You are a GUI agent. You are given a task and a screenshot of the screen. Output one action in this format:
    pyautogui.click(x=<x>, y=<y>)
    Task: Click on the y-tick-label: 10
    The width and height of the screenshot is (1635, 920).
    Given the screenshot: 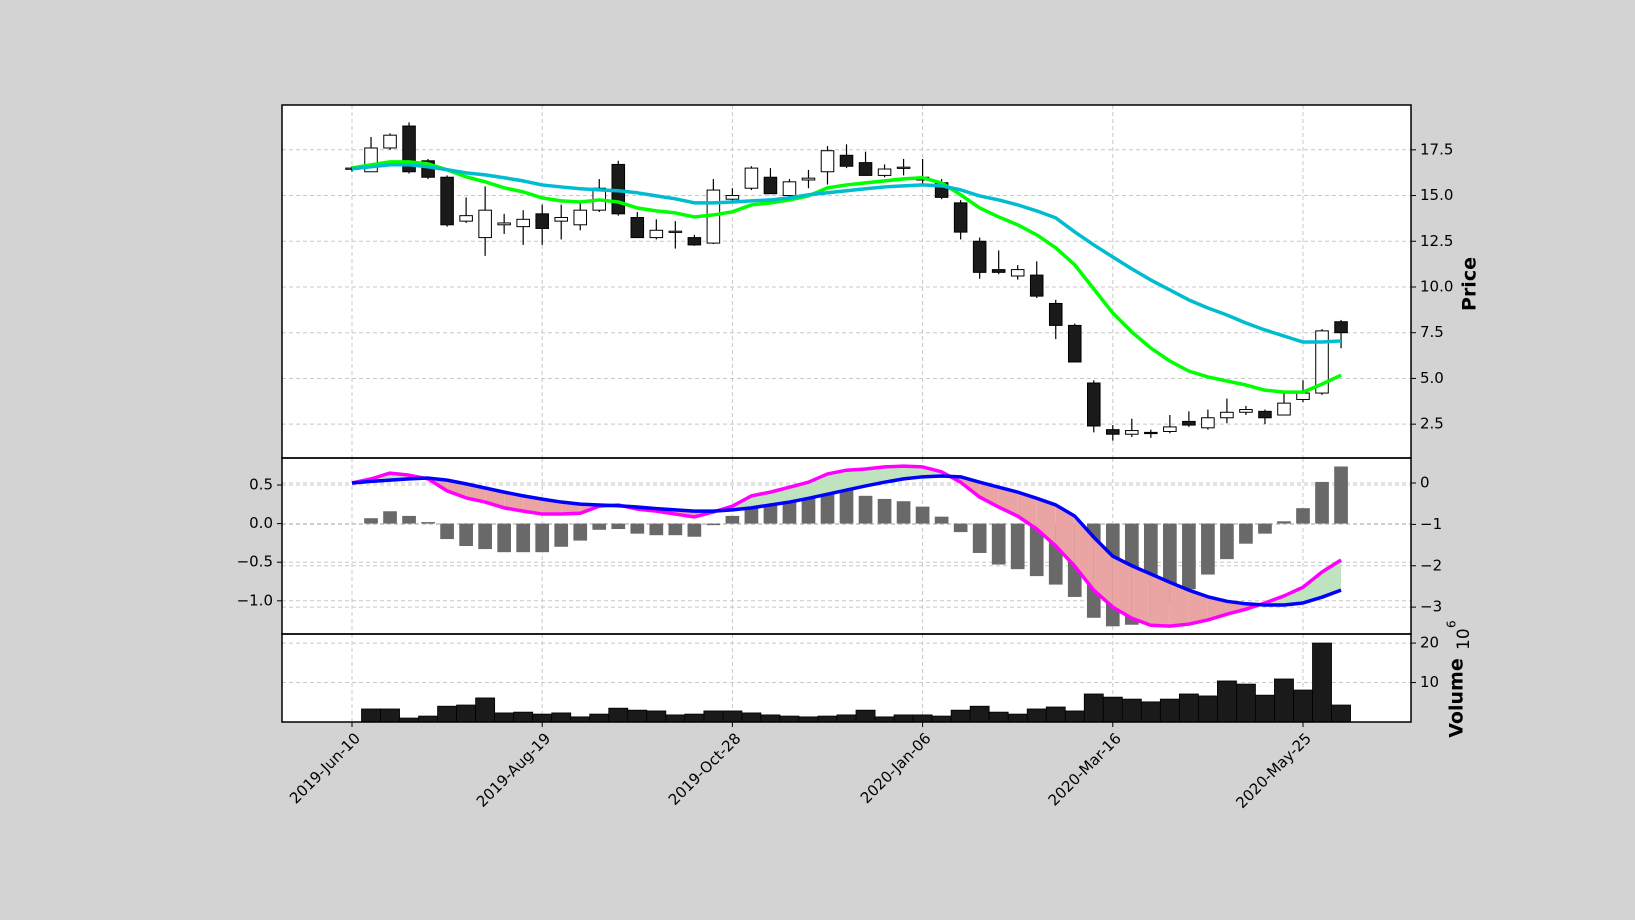 What is the action you would take?
    pyautogui.click(x=1429, y=682)
    